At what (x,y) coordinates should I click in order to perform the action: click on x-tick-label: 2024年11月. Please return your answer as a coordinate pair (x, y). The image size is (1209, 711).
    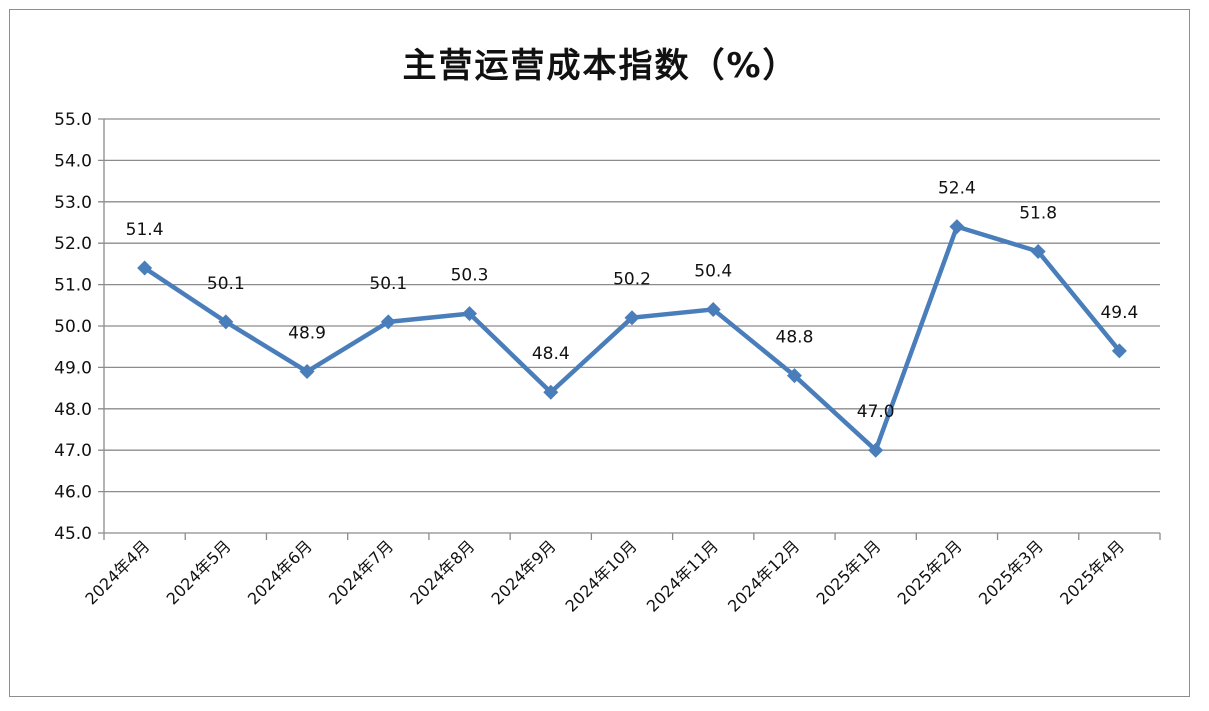
    Looking at the image, I should click on (682, 575).